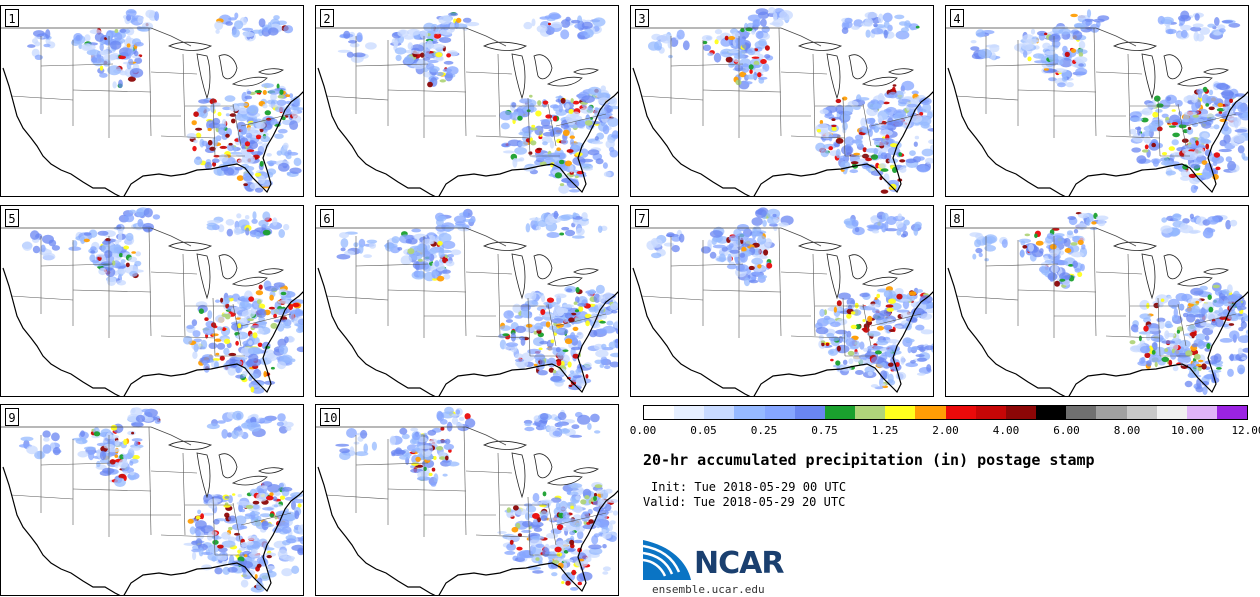 This screenshot has width=1260, height=597. What do you see at coordinates (957, 218) in the screenshot?
I see `ensemble-member-label: 8` at bounding box center [957, 218].